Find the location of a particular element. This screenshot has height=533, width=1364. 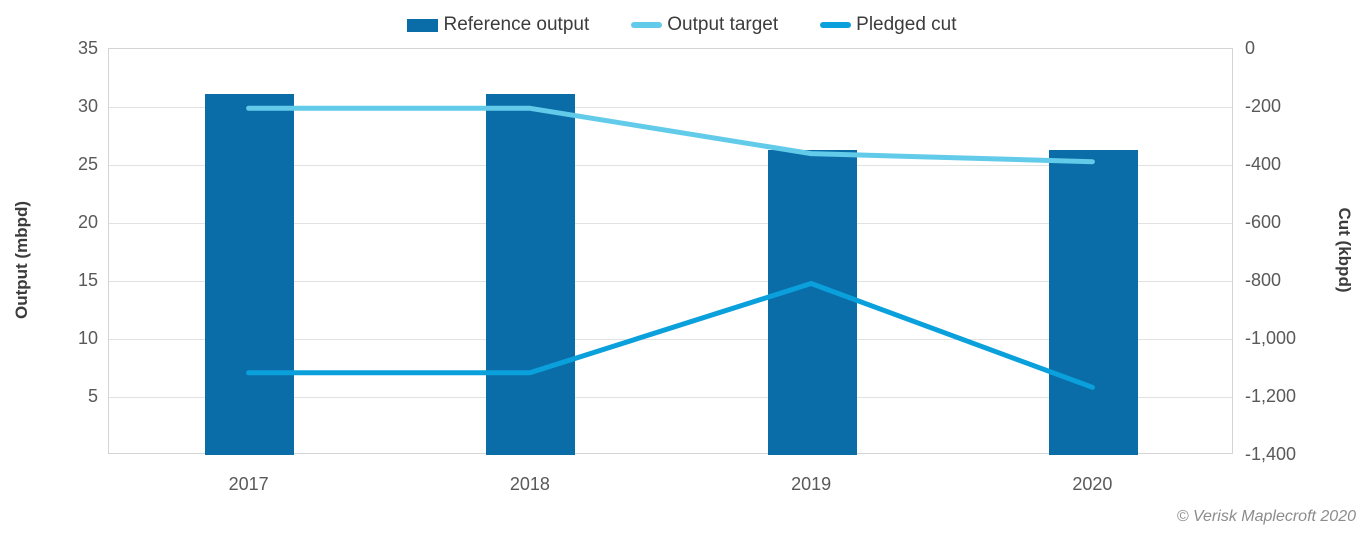

left-axis-tick-label: 10 is located at coordinates (87, 338).